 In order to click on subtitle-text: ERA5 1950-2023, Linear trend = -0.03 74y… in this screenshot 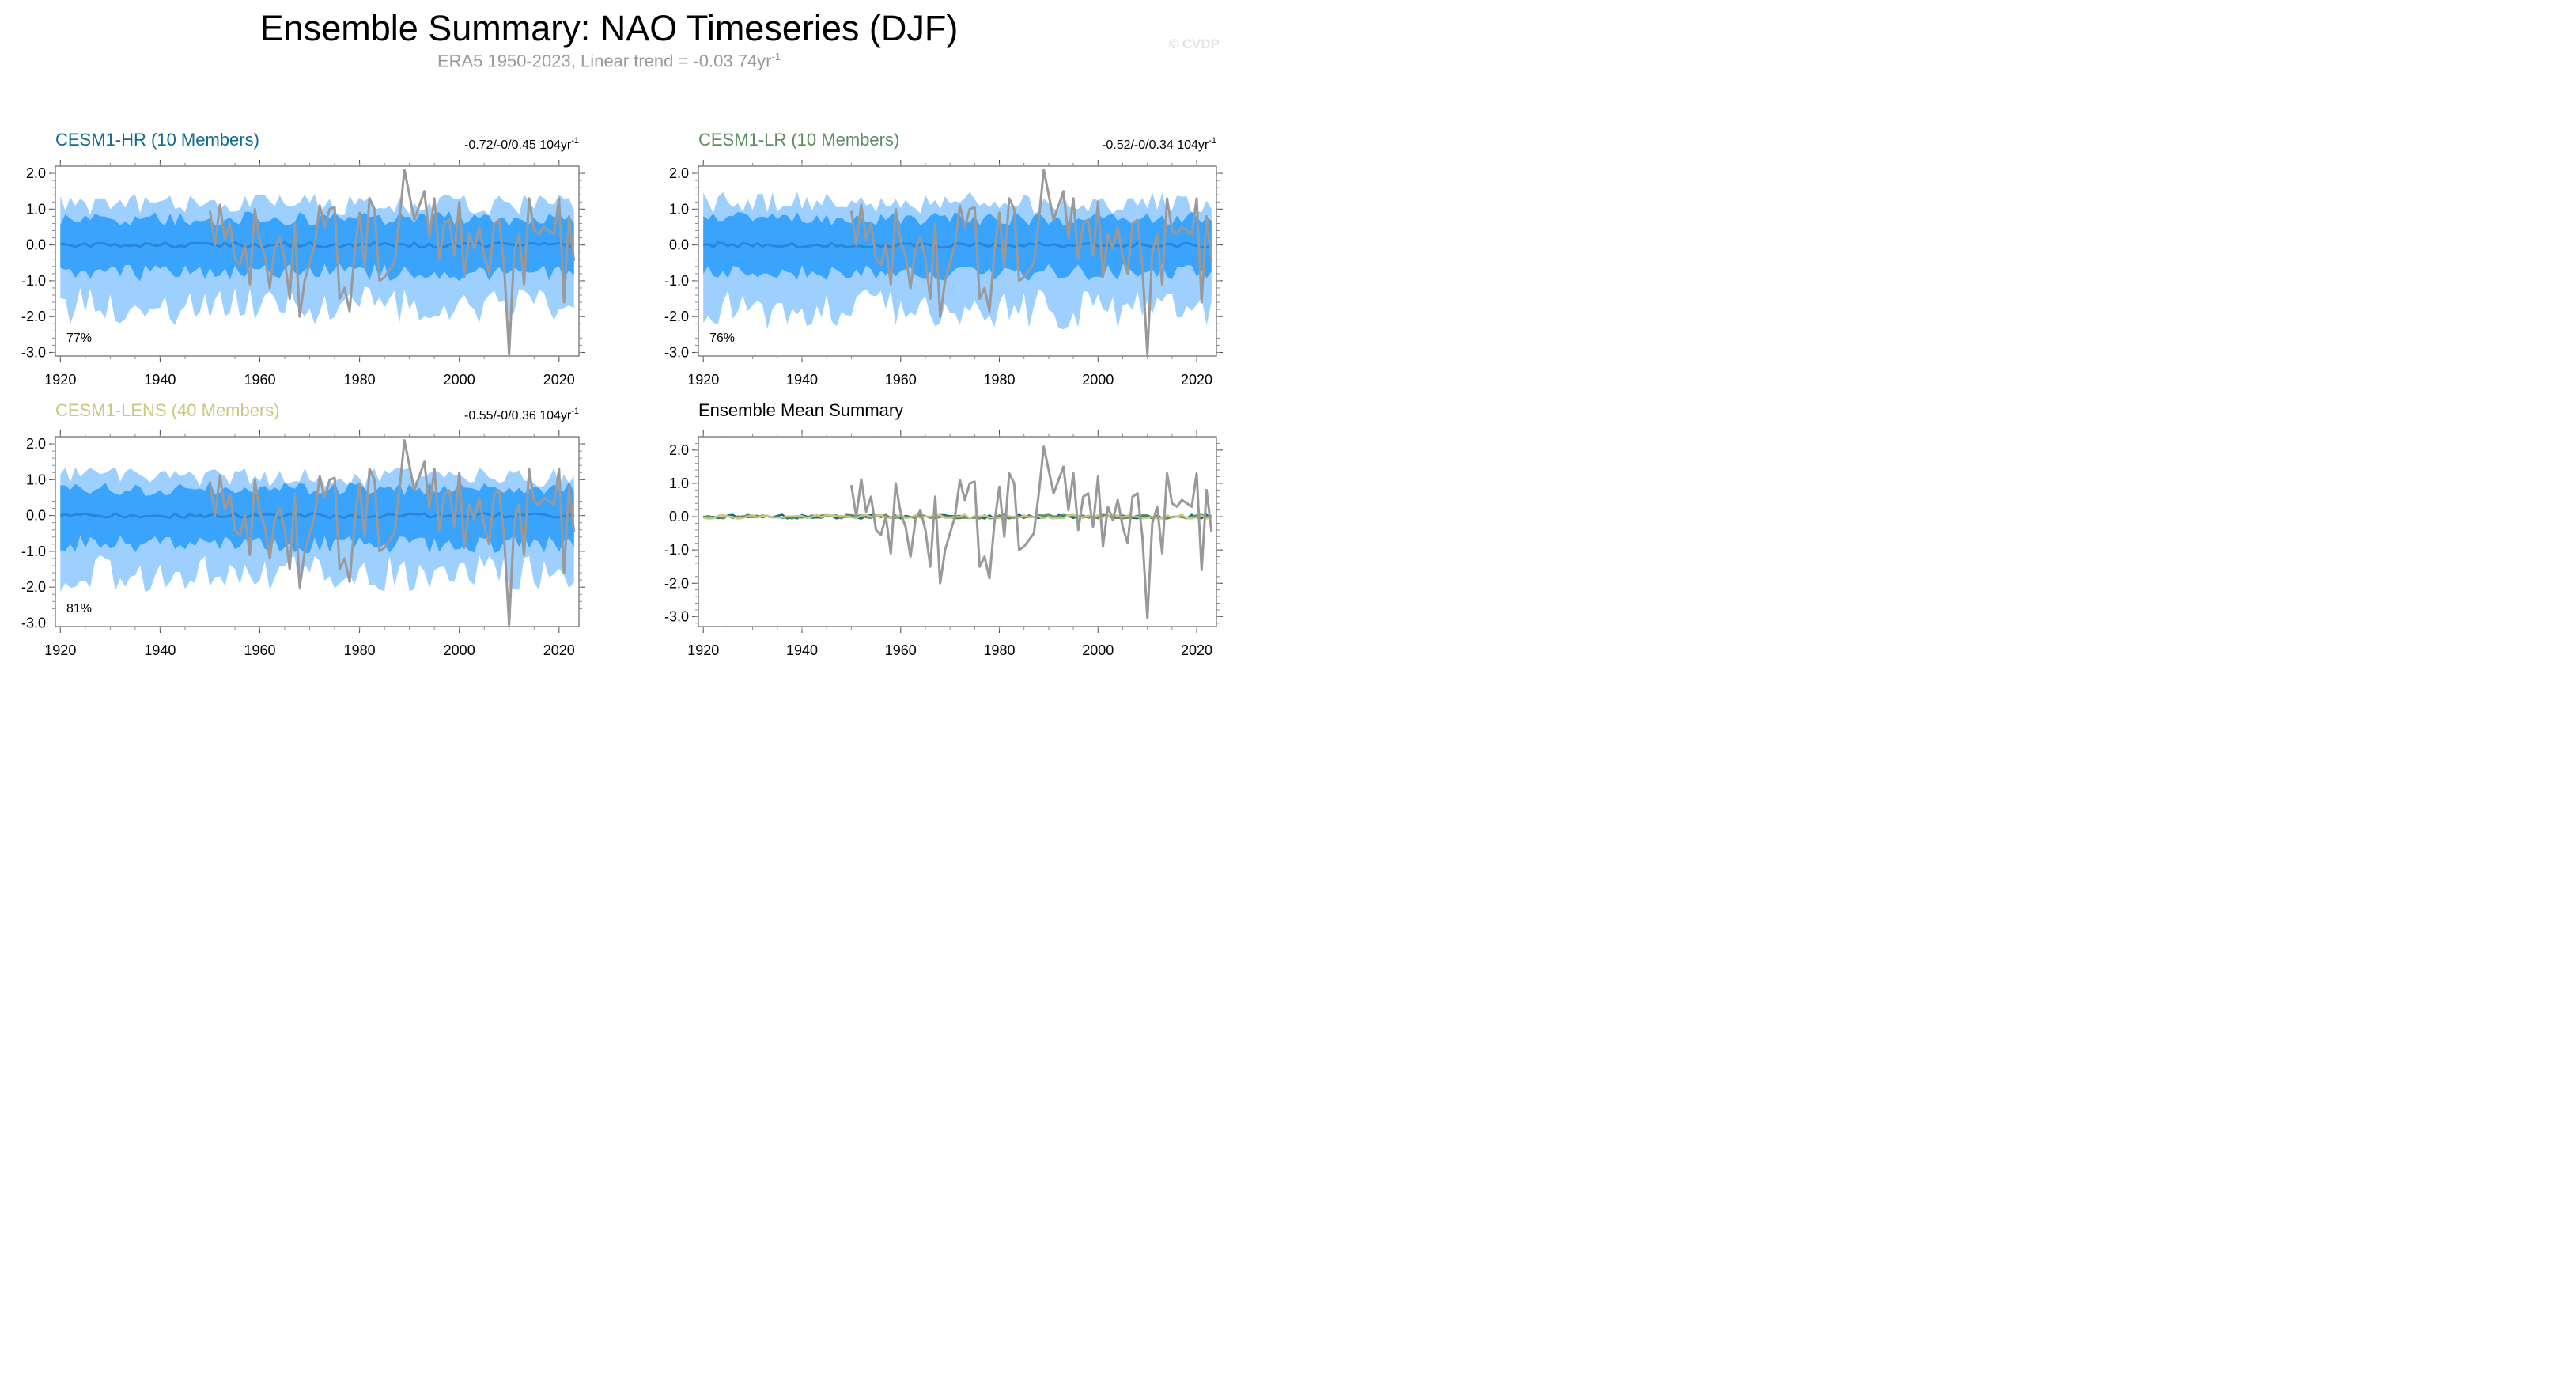, I will do `click(605, 61)`.